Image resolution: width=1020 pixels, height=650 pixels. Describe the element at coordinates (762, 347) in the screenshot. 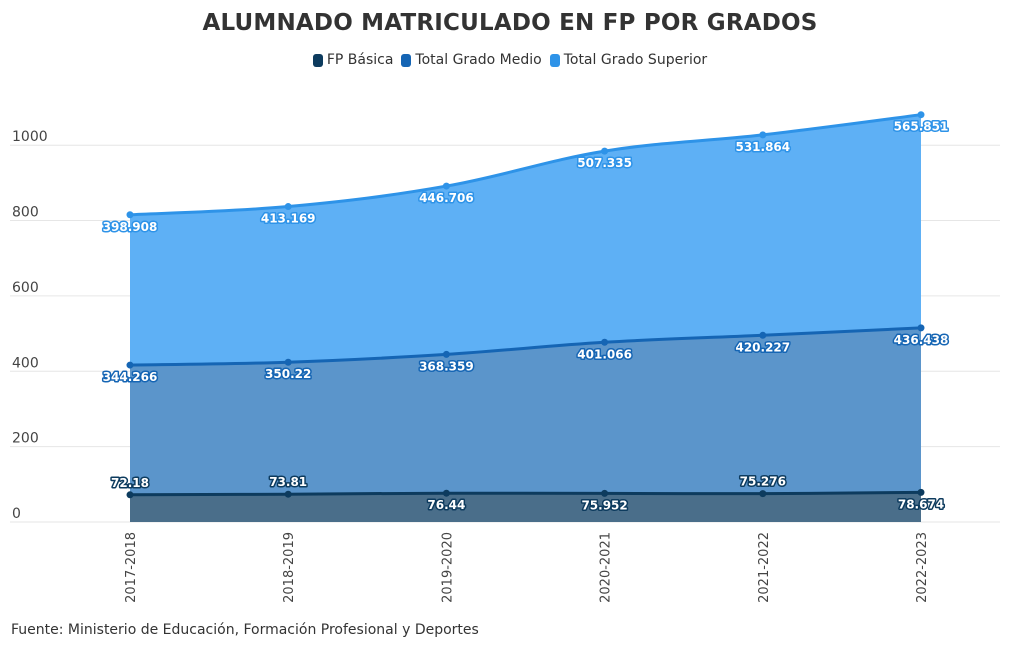

I see `data-label: 420.227` at that location.